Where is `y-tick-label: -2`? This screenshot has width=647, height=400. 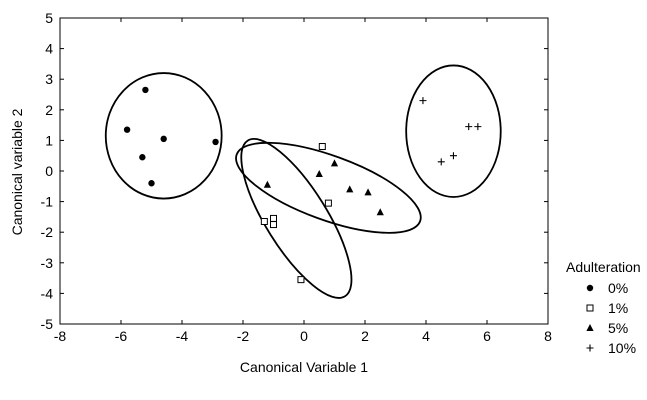 y-tick-label: -2 is located at coordinates (47, 232).